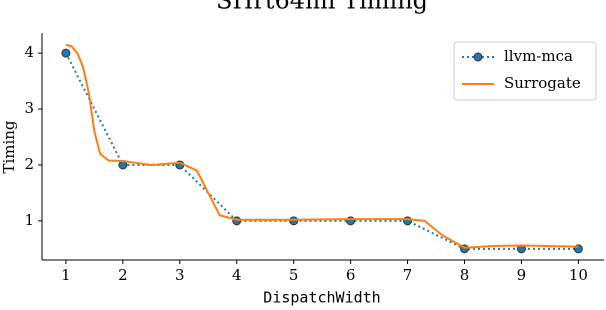  I want to click on x-tick-label: 2, so click(123, 275).